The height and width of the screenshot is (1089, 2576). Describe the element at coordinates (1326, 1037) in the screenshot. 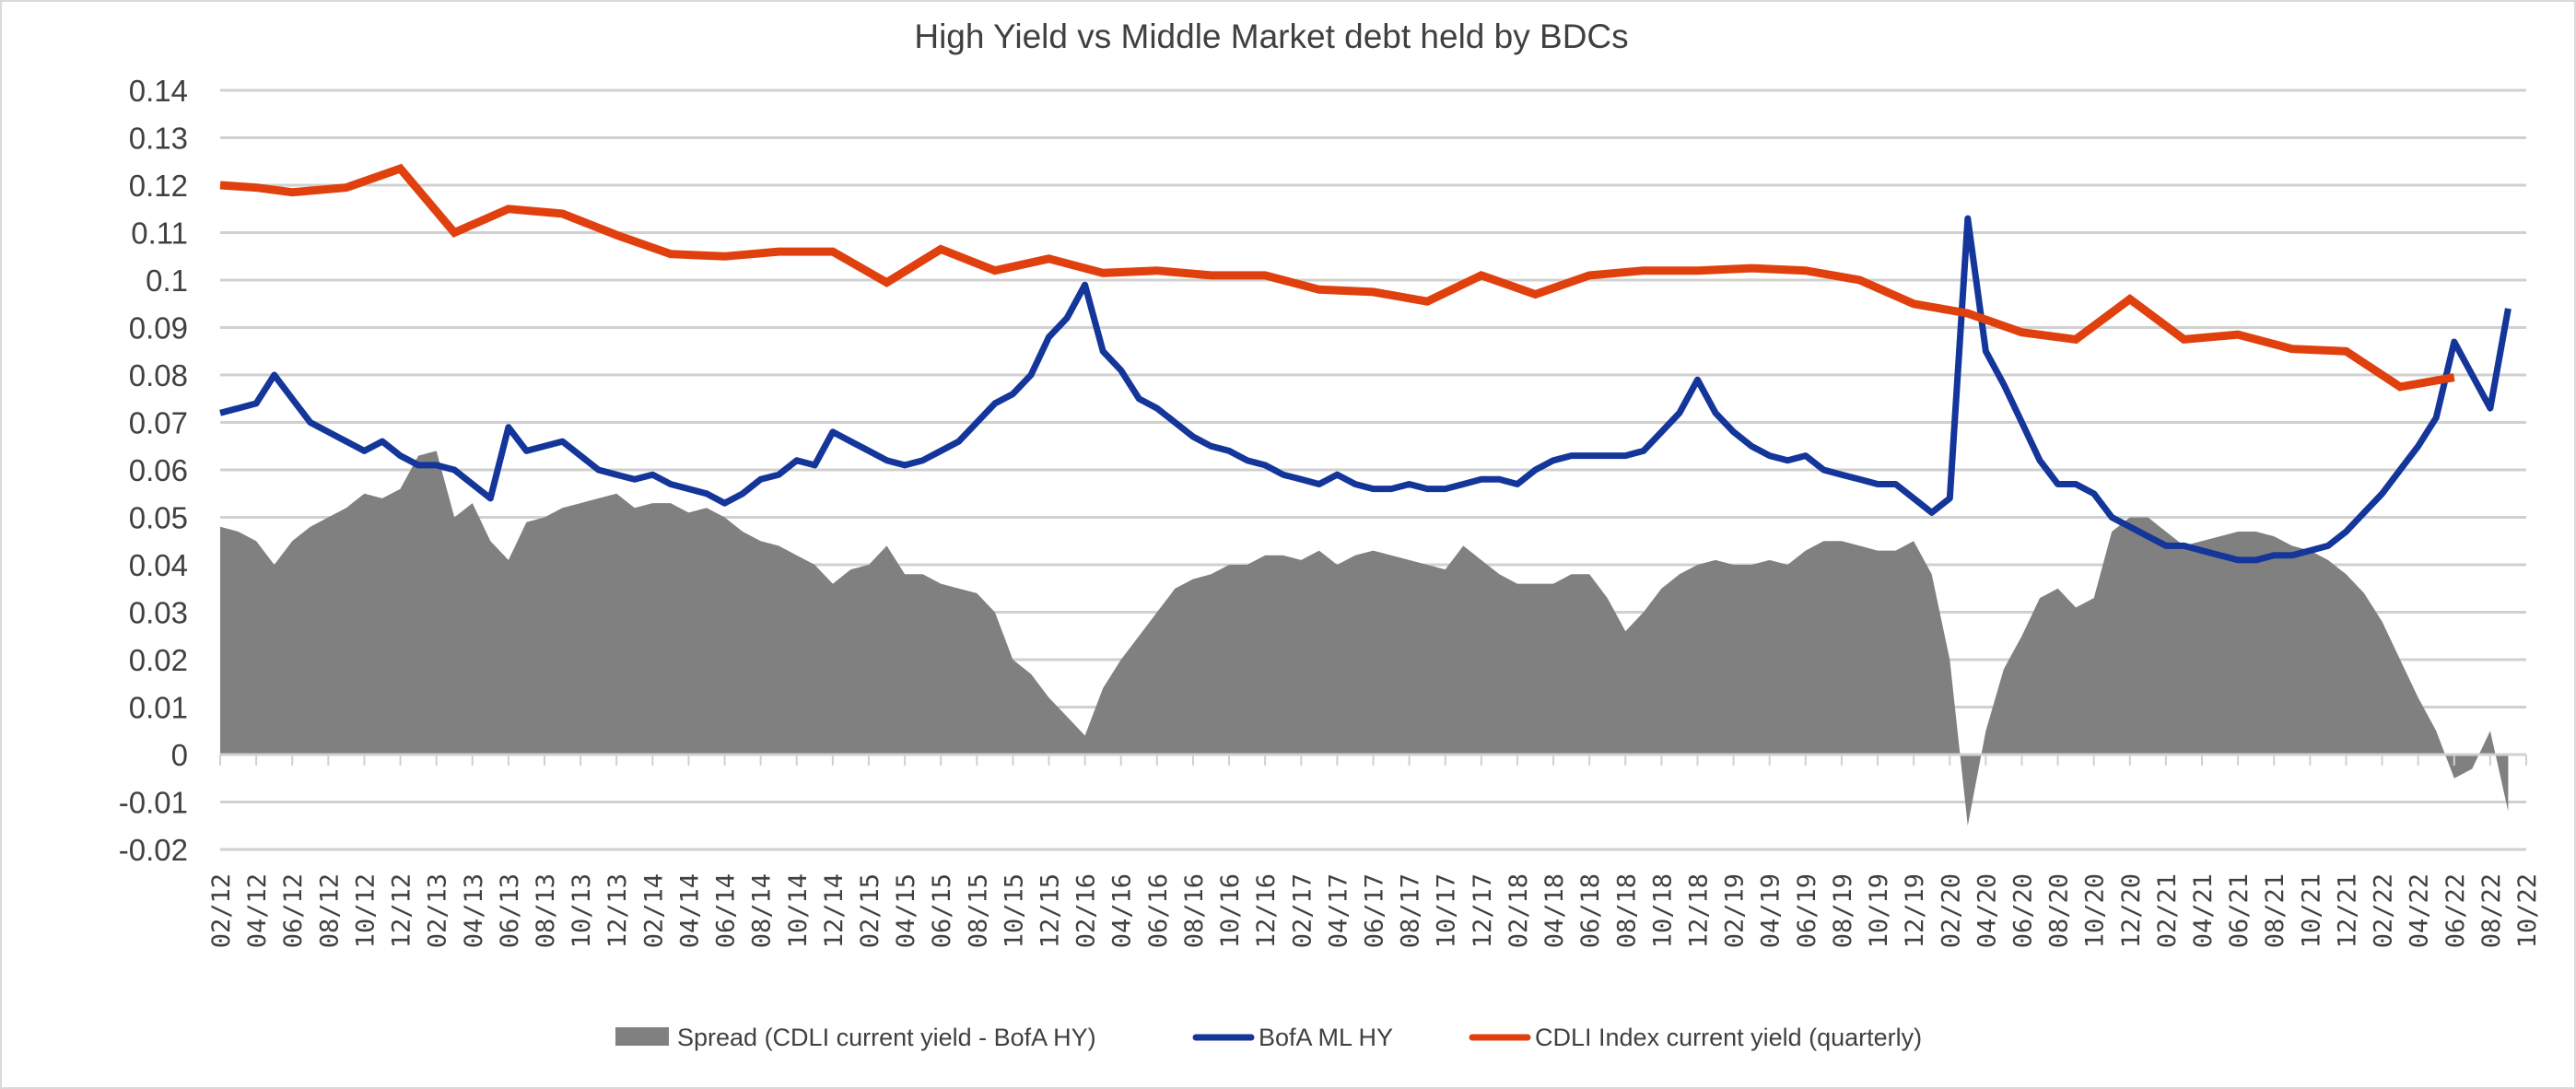

I see `legend-label-bofa: BofA ML HY` at that location.